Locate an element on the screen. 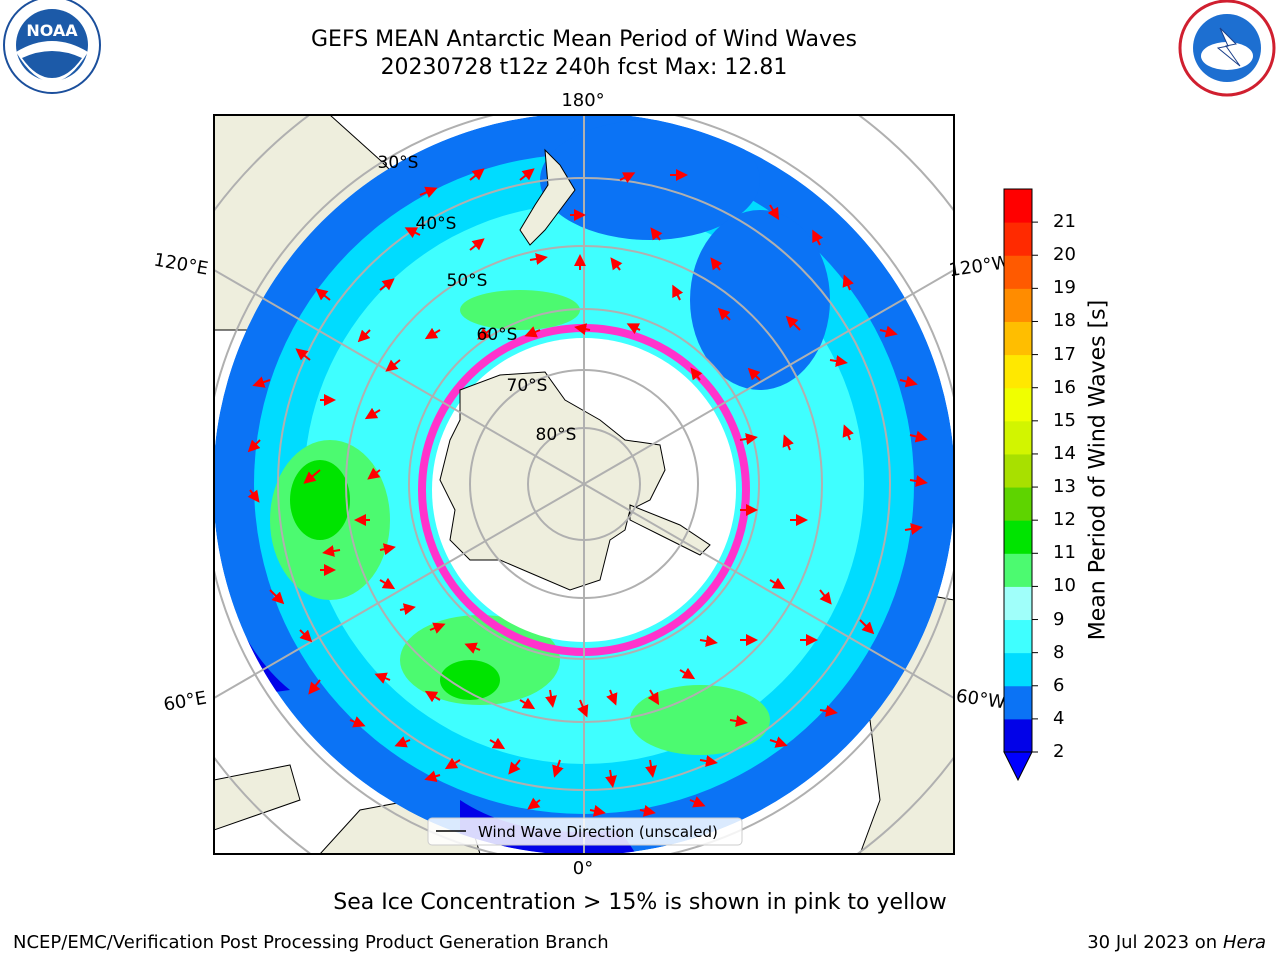 Image resolution: width=1280 pixels, height=960 pixels. national-weather-service-logo is located at coordinates (1227, 48).